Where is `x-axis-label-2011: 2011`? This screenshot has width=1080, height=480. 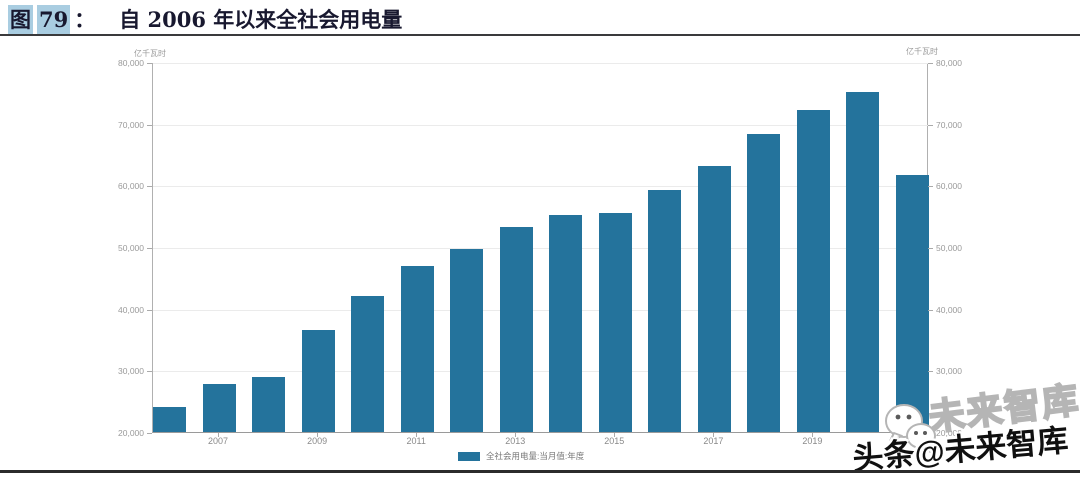
x-axis-label-2011: 2011 is located at coordinates (416, 441).